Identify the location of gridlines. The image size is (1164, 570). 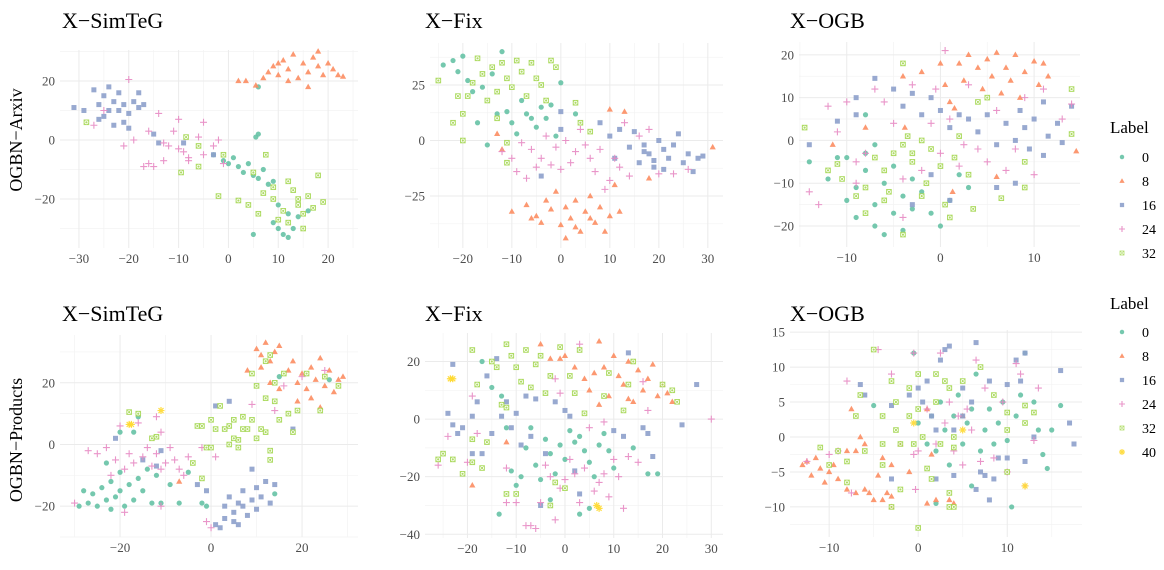
(209, 149).